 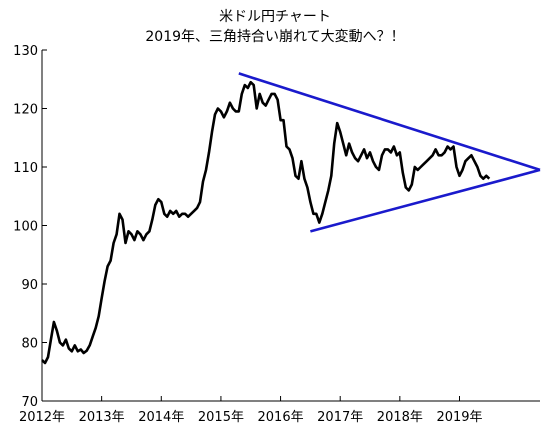 What do you see at coordinates (29, 402) in the screenshot?
I see `y-tick-label: 70` at bounding box center [29, 402].